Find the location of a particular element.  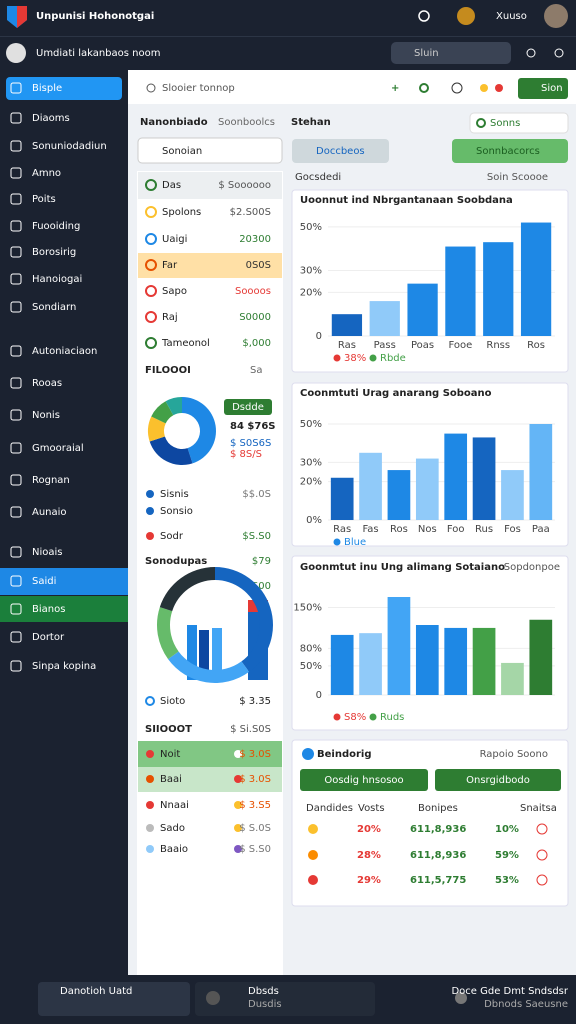

section-title: Sonodupas is located at coordinates (176, 561).